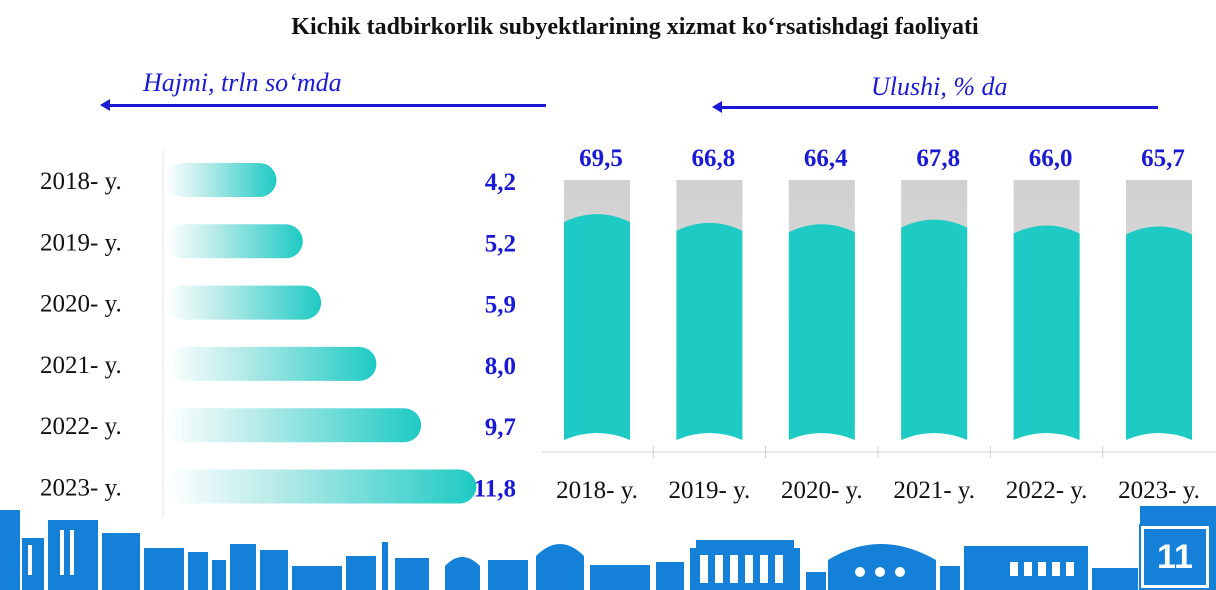 This screenshot has width=1216, height=590. I want to click on hbar-value-label: 11,8, so click(495, 489).